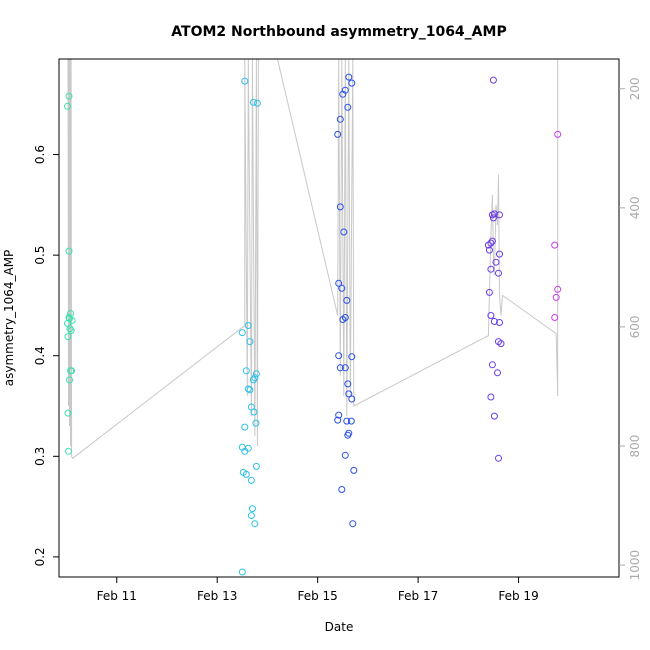 The image size is (650, 650). What do you see at coordinates (518, 596) in the screenshot?
I see `x-tick-label: Feb 19` at bounding box center [518, 596].